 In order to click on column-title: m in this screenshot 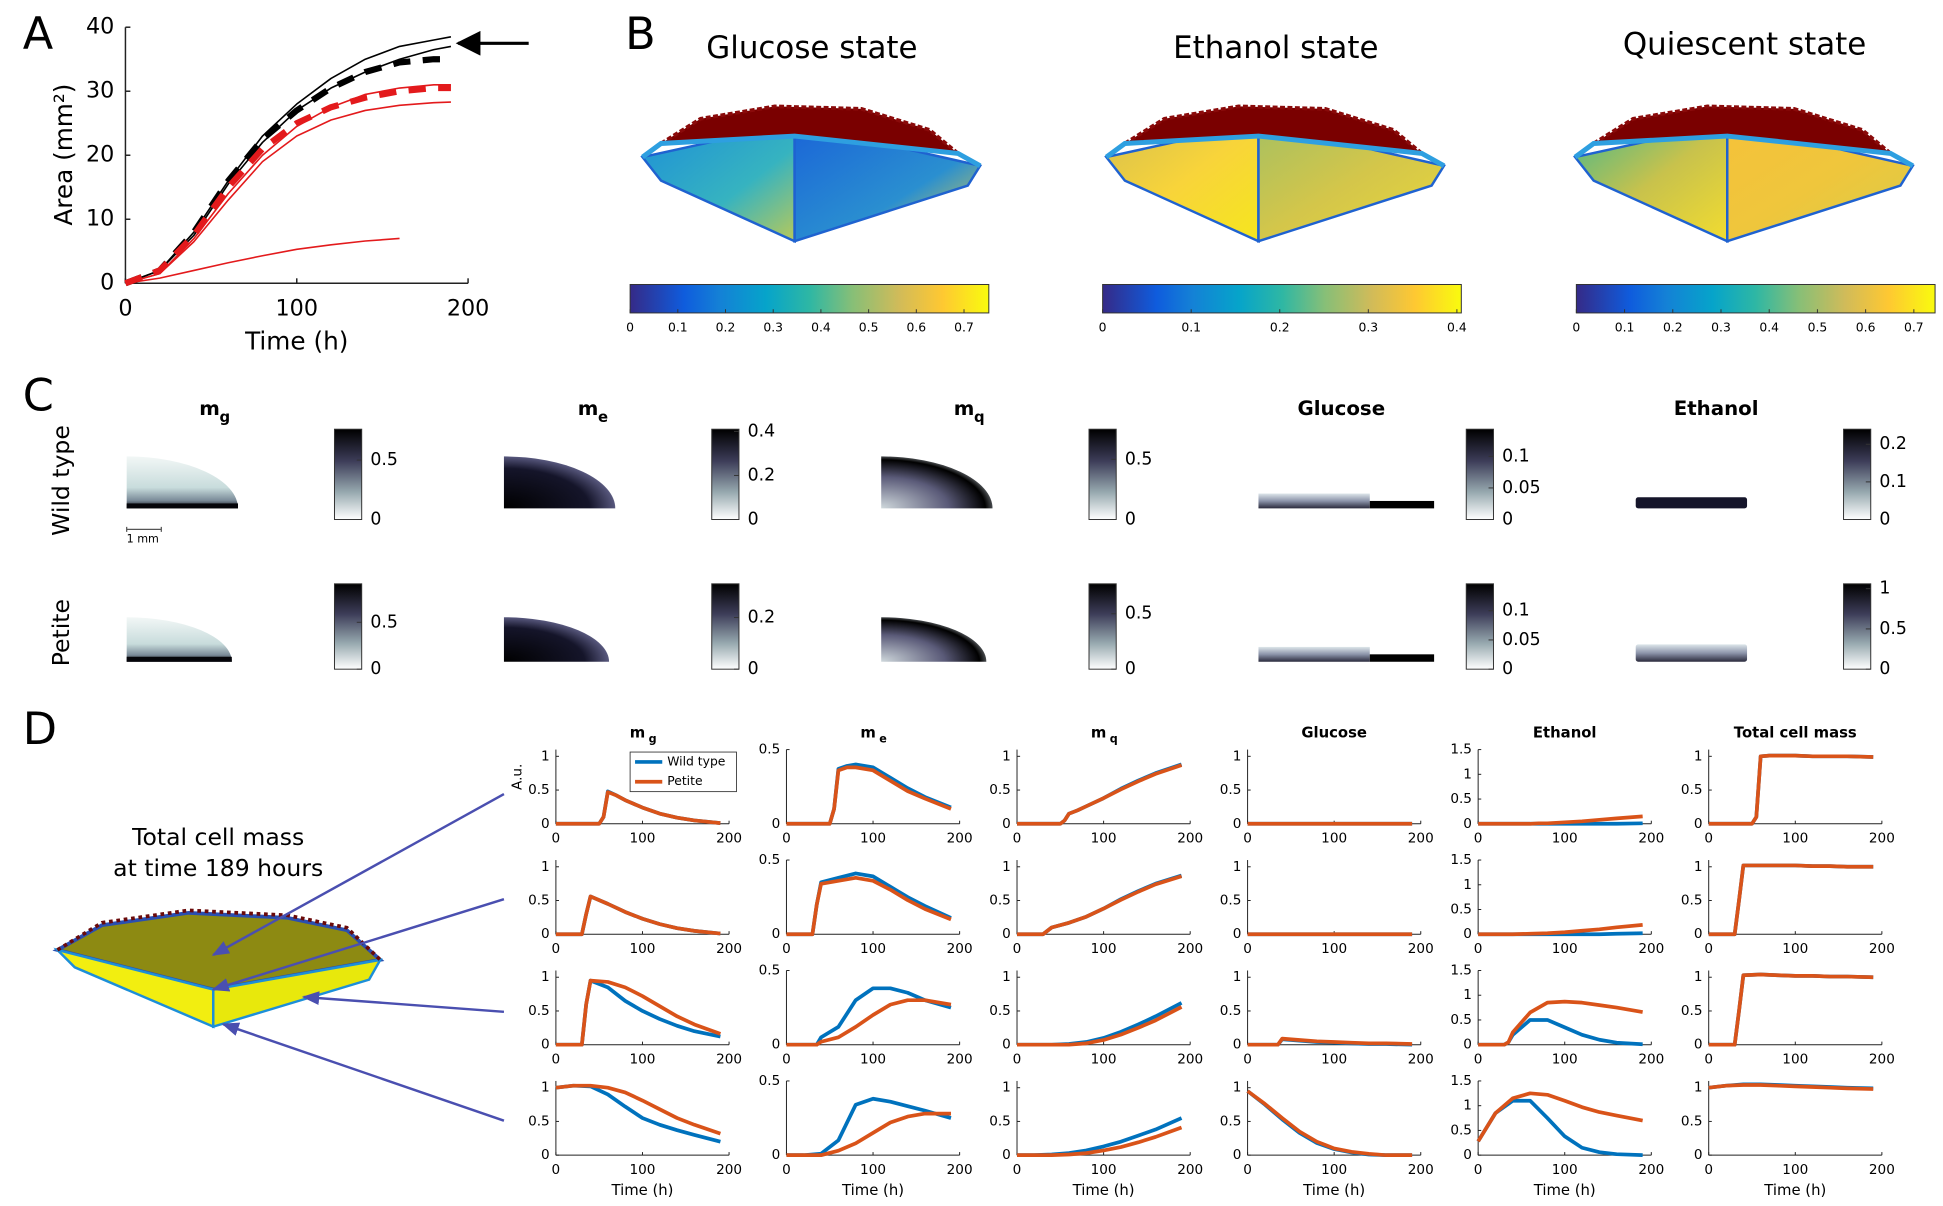, I will do `click(867, 732)`.